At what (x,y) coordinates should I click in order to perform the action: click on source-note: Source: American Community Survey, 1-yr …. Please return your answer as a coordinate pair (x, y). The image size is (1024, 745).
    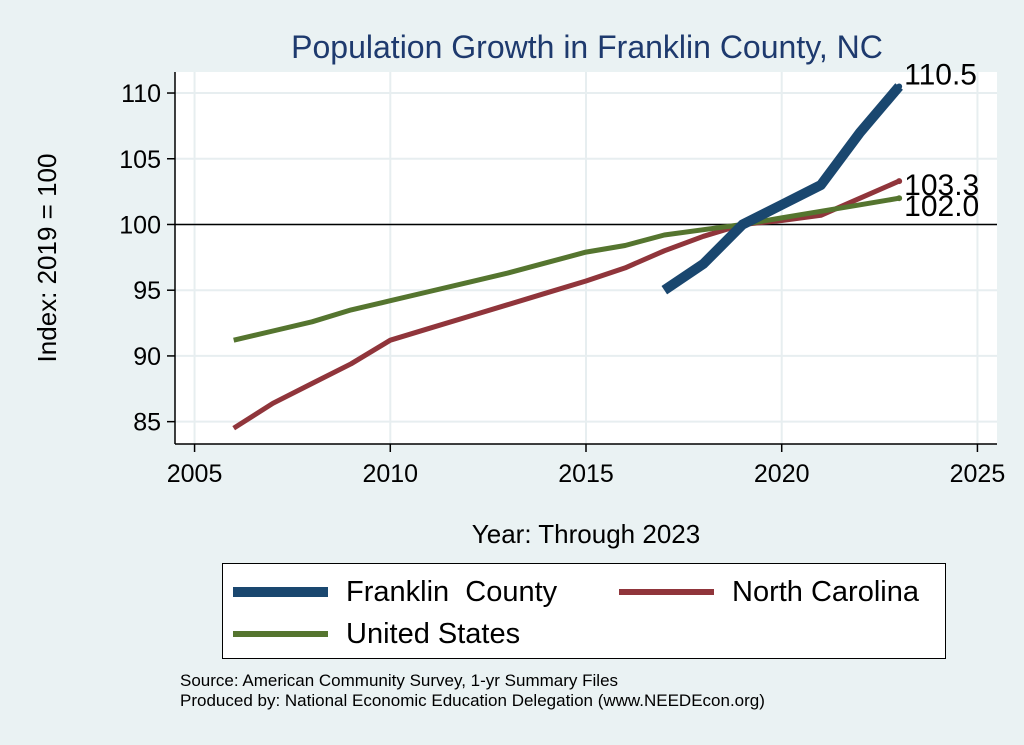
    Looking at the image, I should click on (472, 691).